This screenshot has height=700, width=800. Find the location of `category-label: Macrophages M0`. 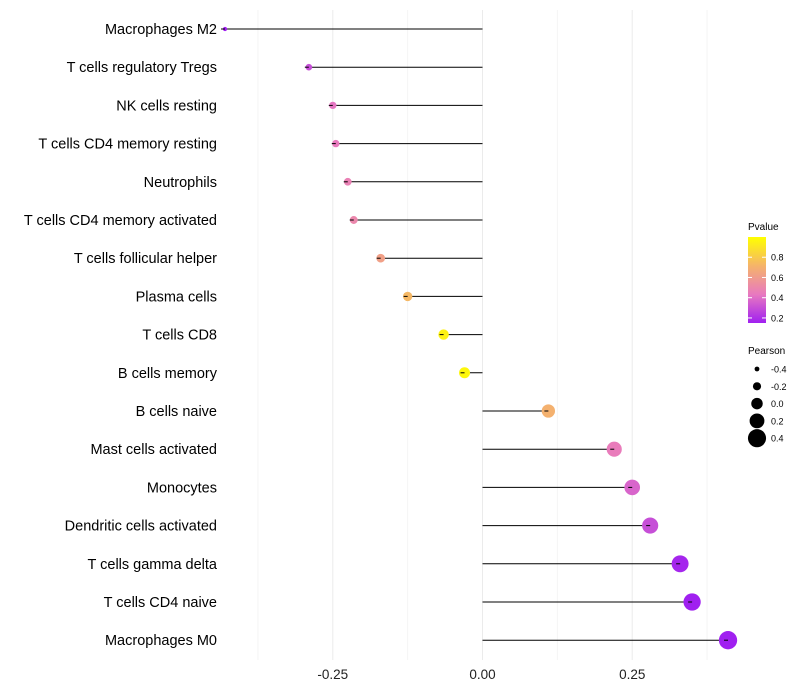

category-label: Macrophages M0 is located at coordinates (161, 641).